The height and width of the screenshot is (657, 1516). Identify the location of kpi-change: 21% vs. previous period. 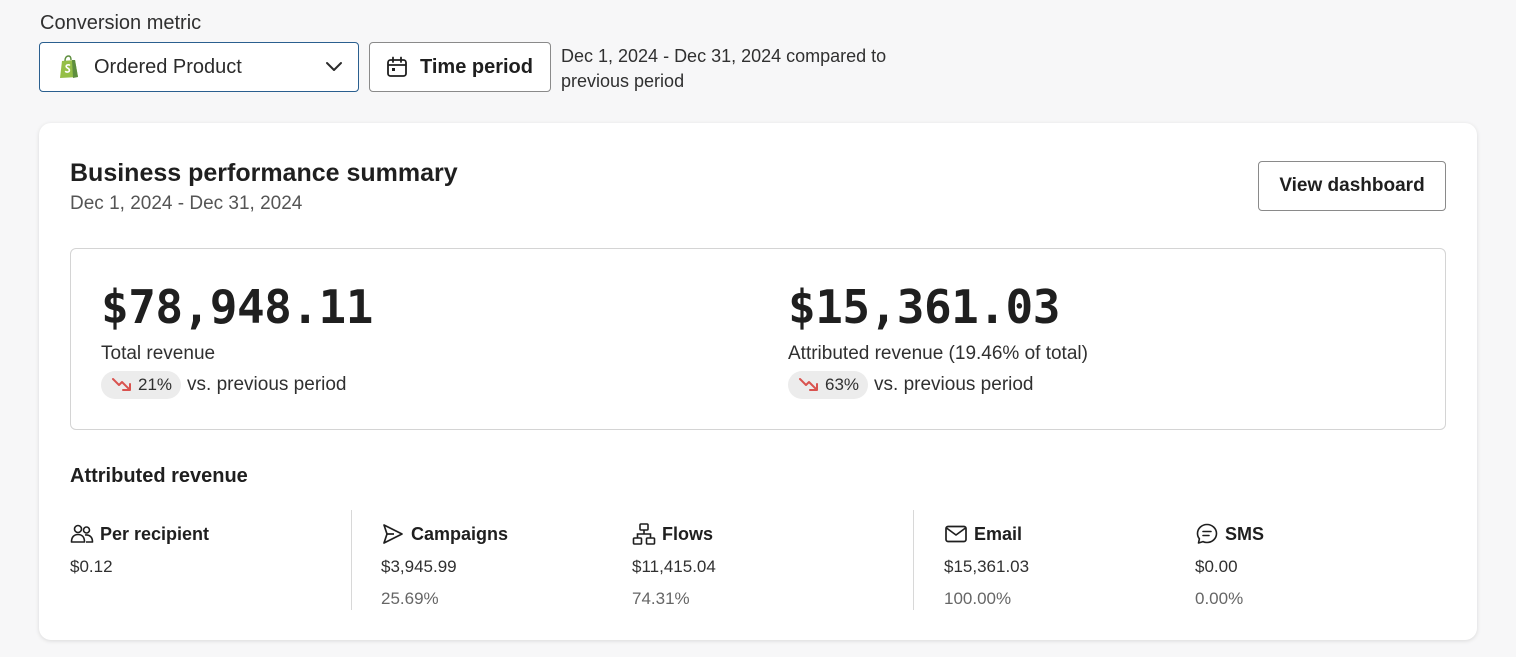
(237, 385).